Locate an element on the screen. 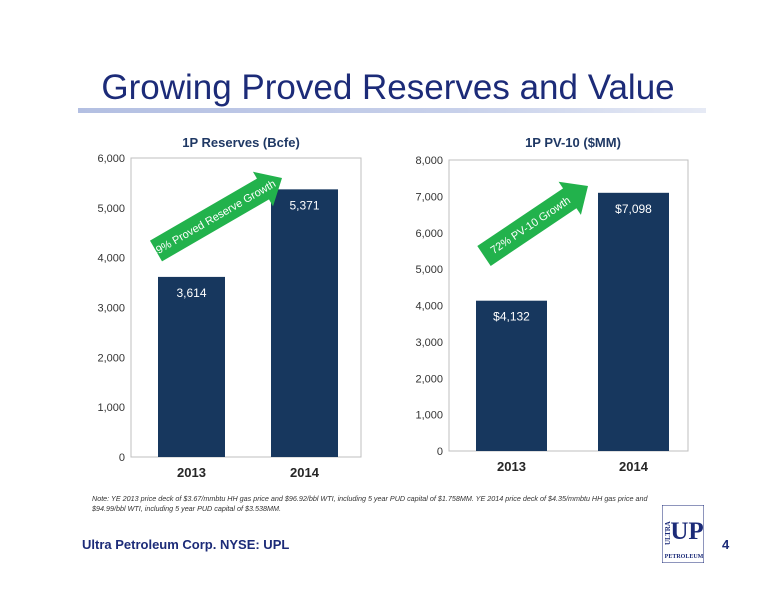 This screenshot has width=776, height=600. y-tick-label: 7,000 is located at coordinates (429, 197).